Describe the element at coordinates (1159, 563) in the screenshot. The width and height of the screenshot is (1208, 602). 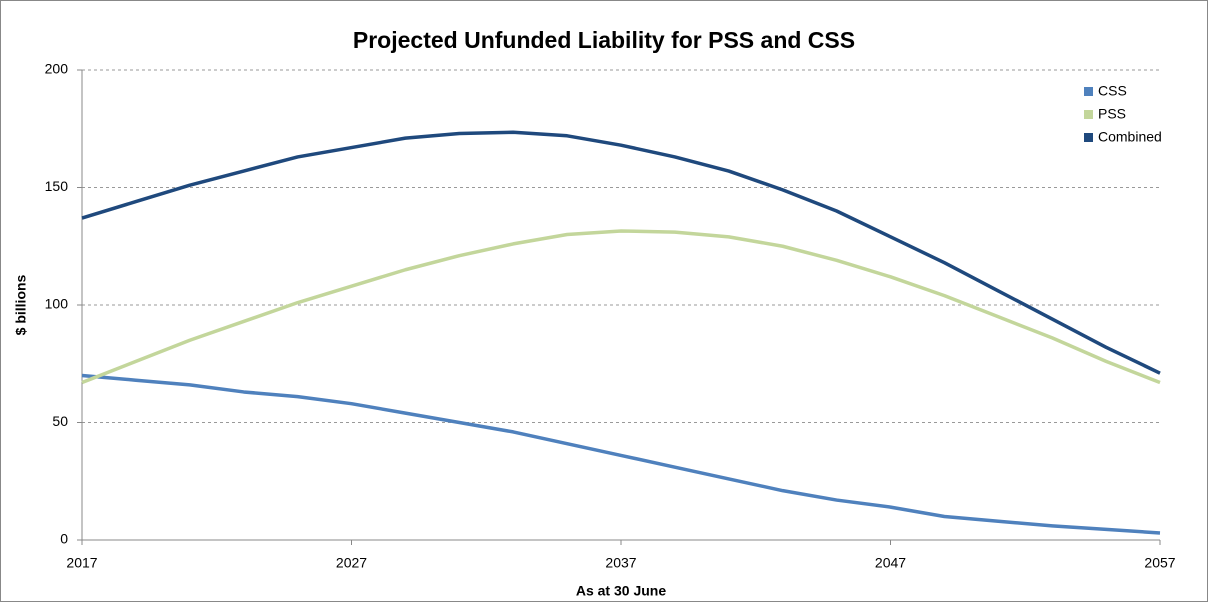
I see `x-tick-label: 2057` at that location.